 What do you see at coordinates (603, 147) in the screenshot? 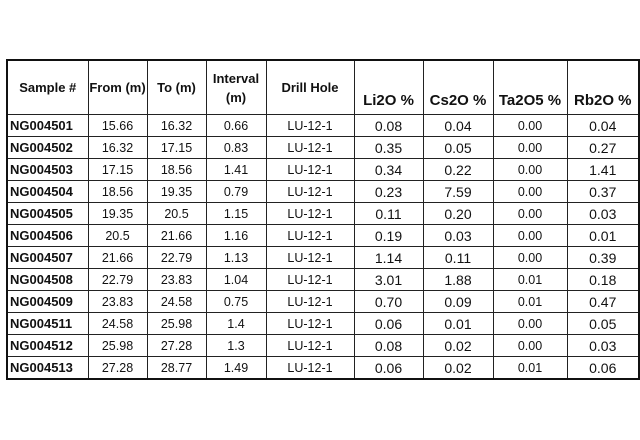
I see `cell-rb2o: 0.27` at bounding box center [603, 147].